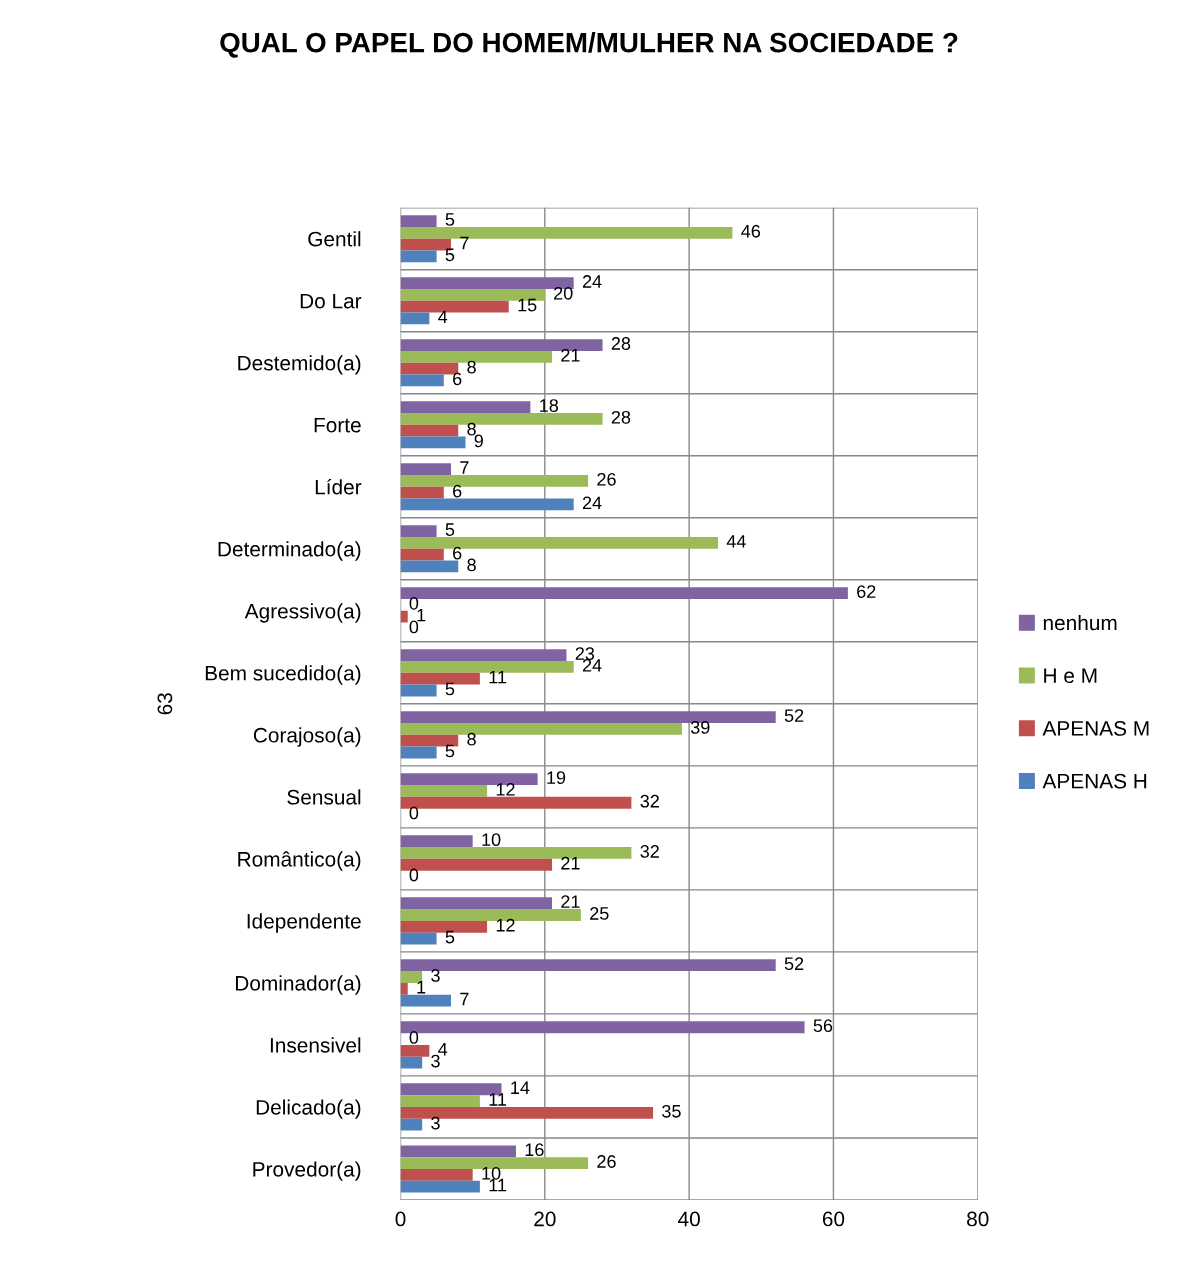 This screenshot has height=1282, width=1178. What do you see at coordinates (736, 541) in the screenshot?
I see `data-label: 44` at bounding box center [736, 541].